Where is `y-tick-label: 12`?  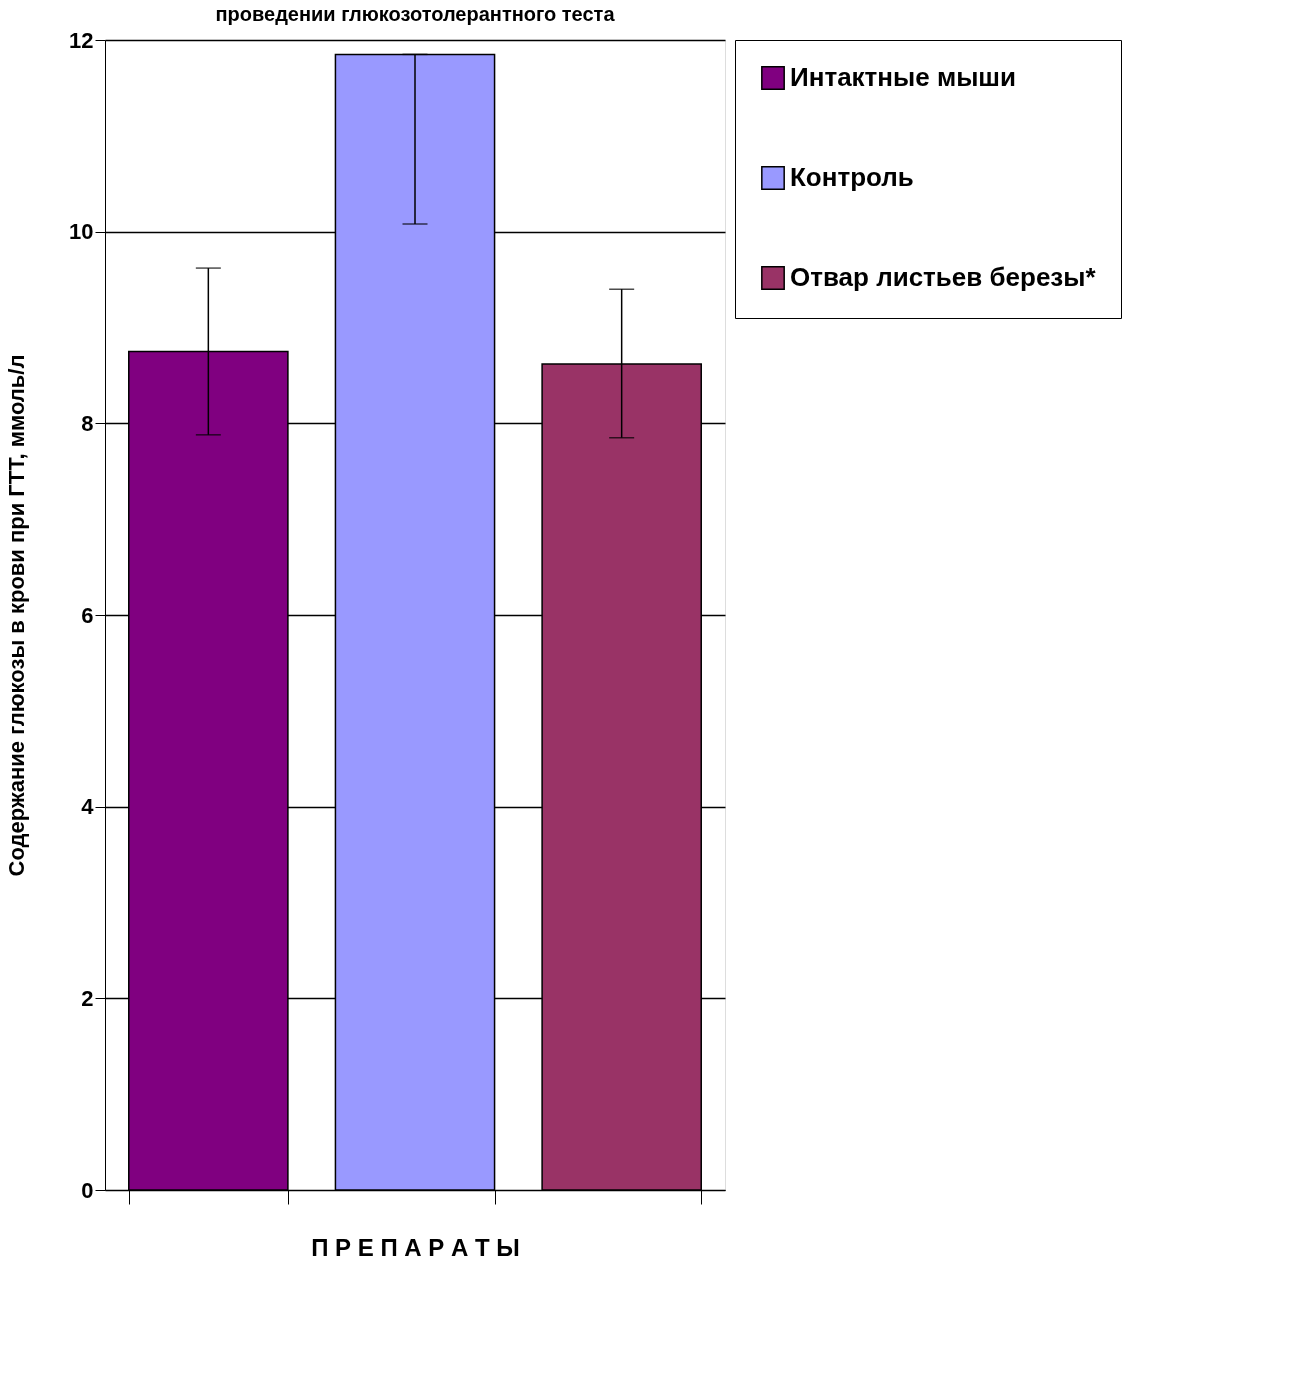
y-tick-label: 12 is located at coordinates (81, 40).